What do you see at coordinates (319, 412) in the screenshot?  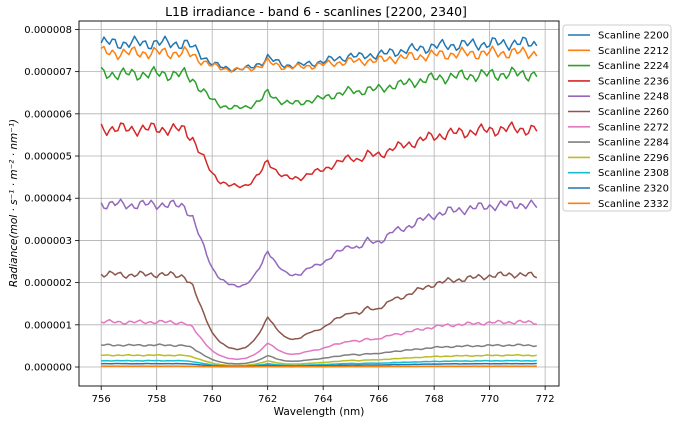 I see `x-axis-label: Wavelength (nm)` at bounding box center [319, 412].